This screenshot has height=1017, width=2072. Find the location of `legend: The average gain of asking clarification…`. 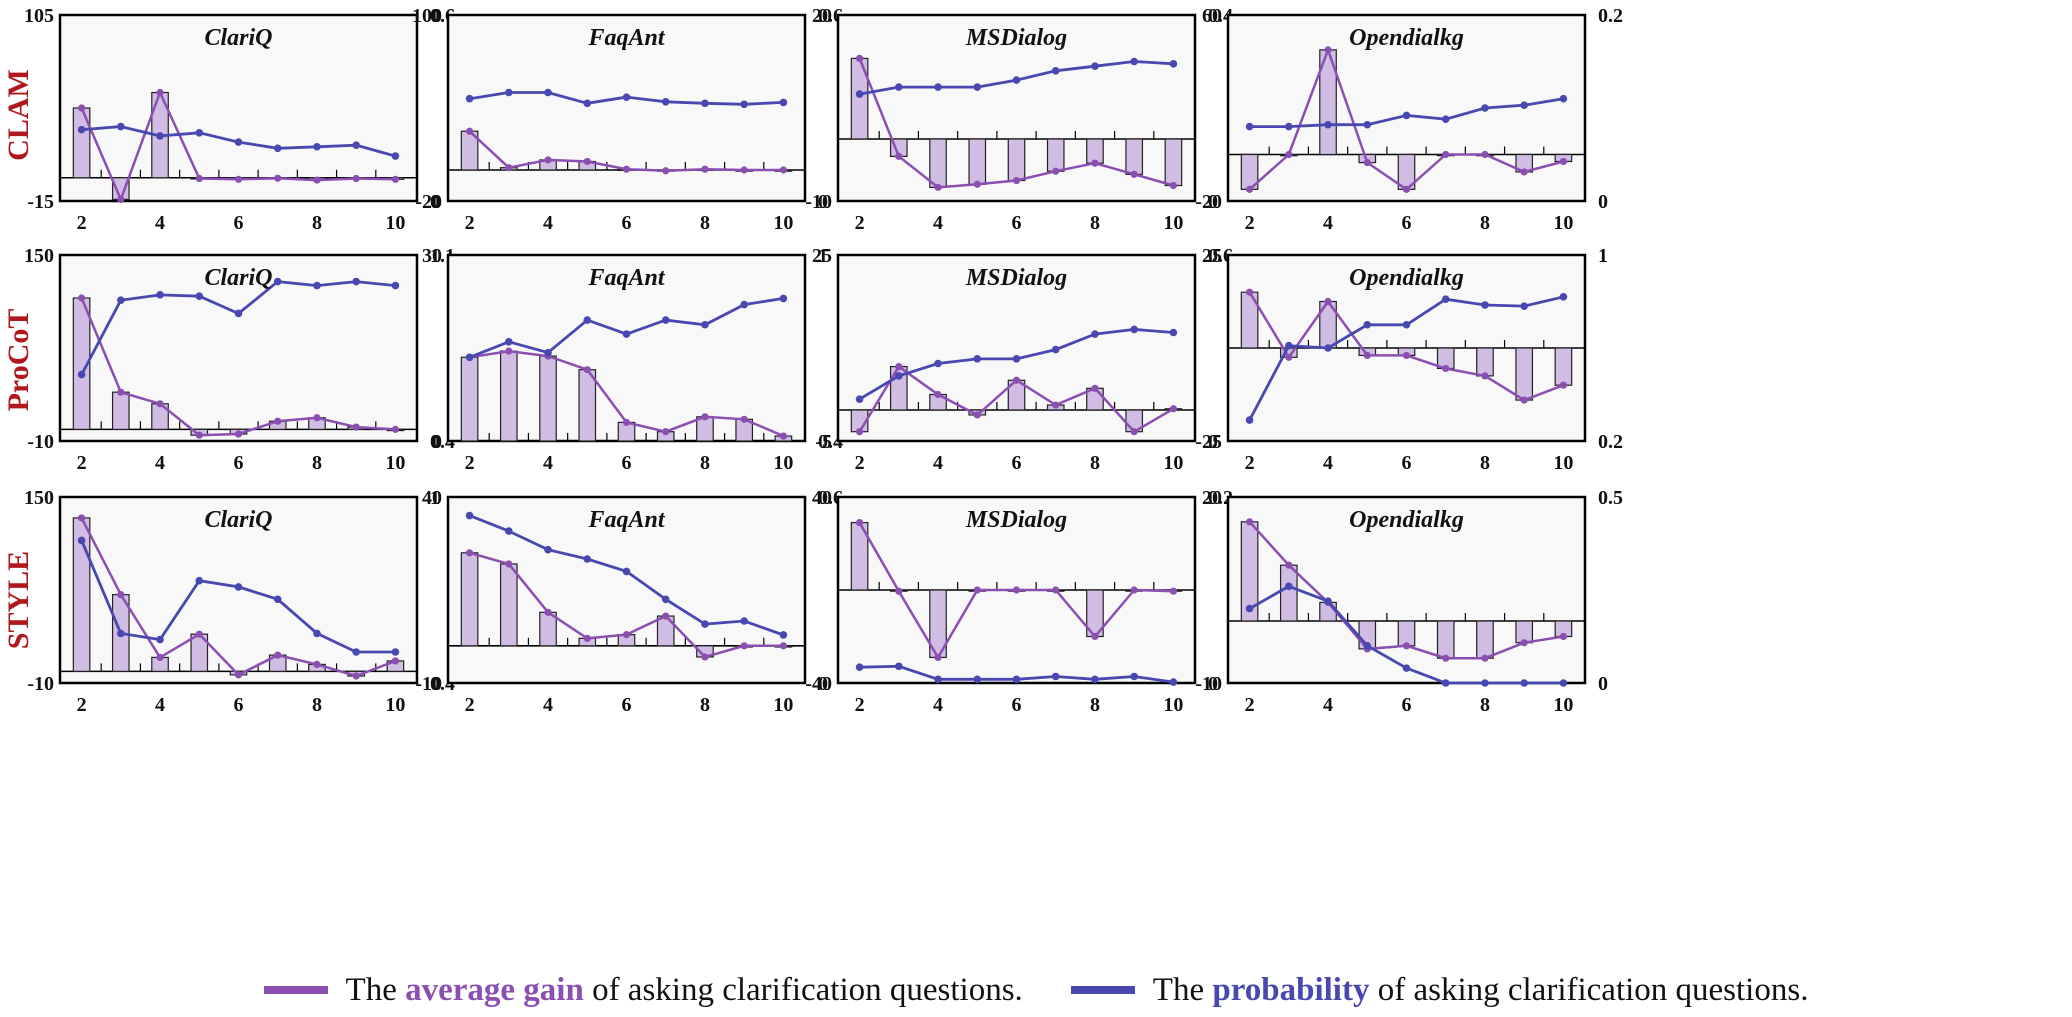

legend: The average gain of asking clarification… is located at coordinates (1036, 990).